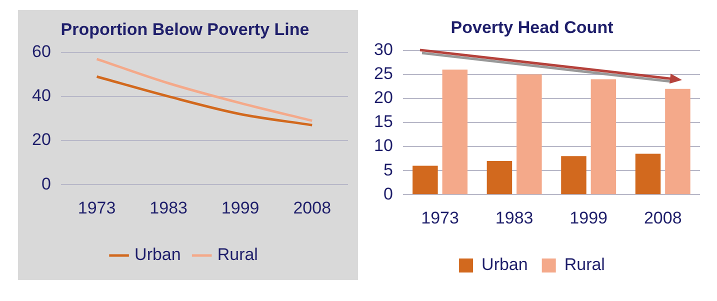 This screenshot has height=301, width=717. Describe the element at coordinates (383, 146) in the screenshot. I see `y-tick-label: 10` at that location.